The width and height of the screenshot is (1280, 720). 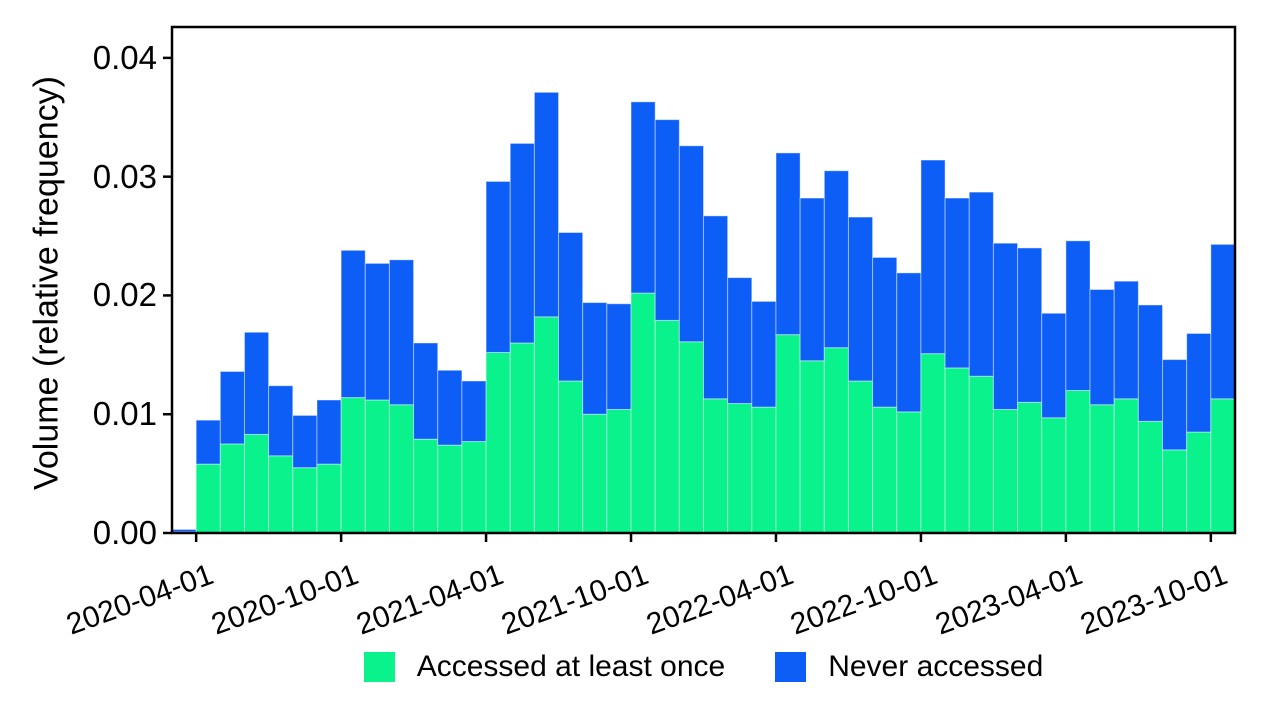 I want to click on y-tick-label: 0.04, so click(x=124, y=57).